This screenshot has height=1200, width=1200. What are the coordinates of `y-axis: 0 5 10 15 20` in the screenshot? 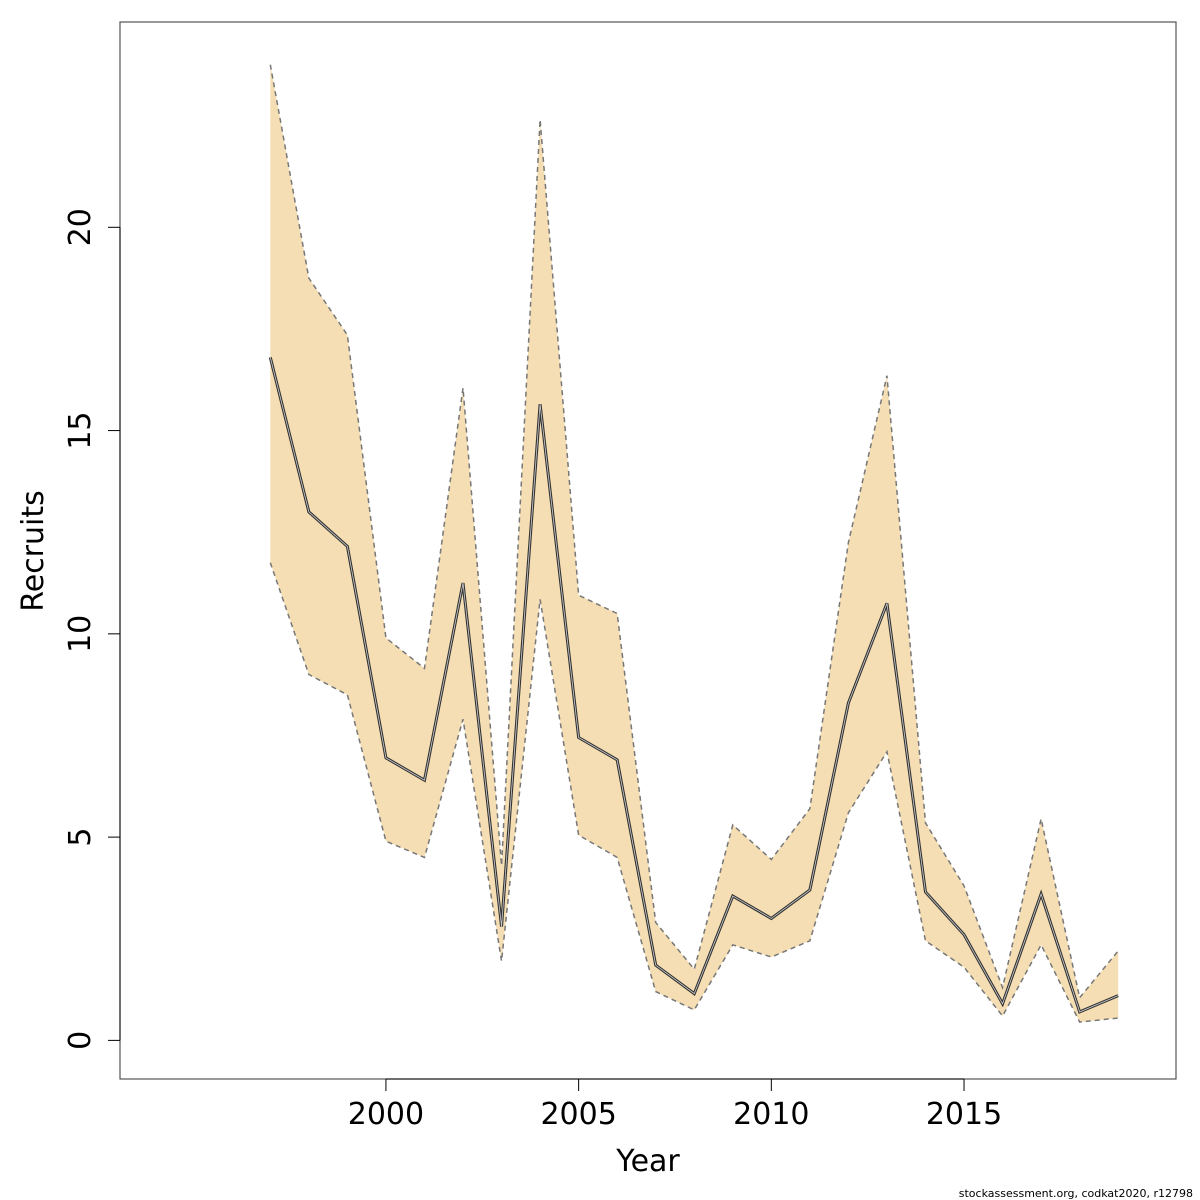 It's located at (92, 629).